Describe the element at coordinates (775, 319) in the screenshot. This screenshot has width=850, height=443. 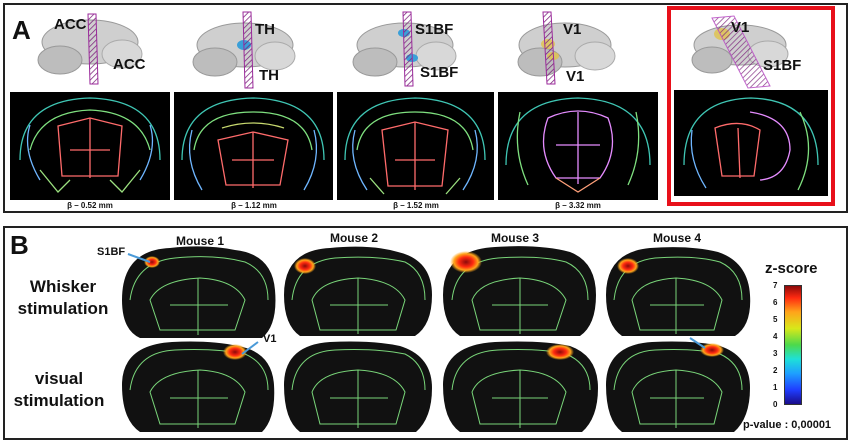
I see `colorbar-tick-5: 5` at that location.